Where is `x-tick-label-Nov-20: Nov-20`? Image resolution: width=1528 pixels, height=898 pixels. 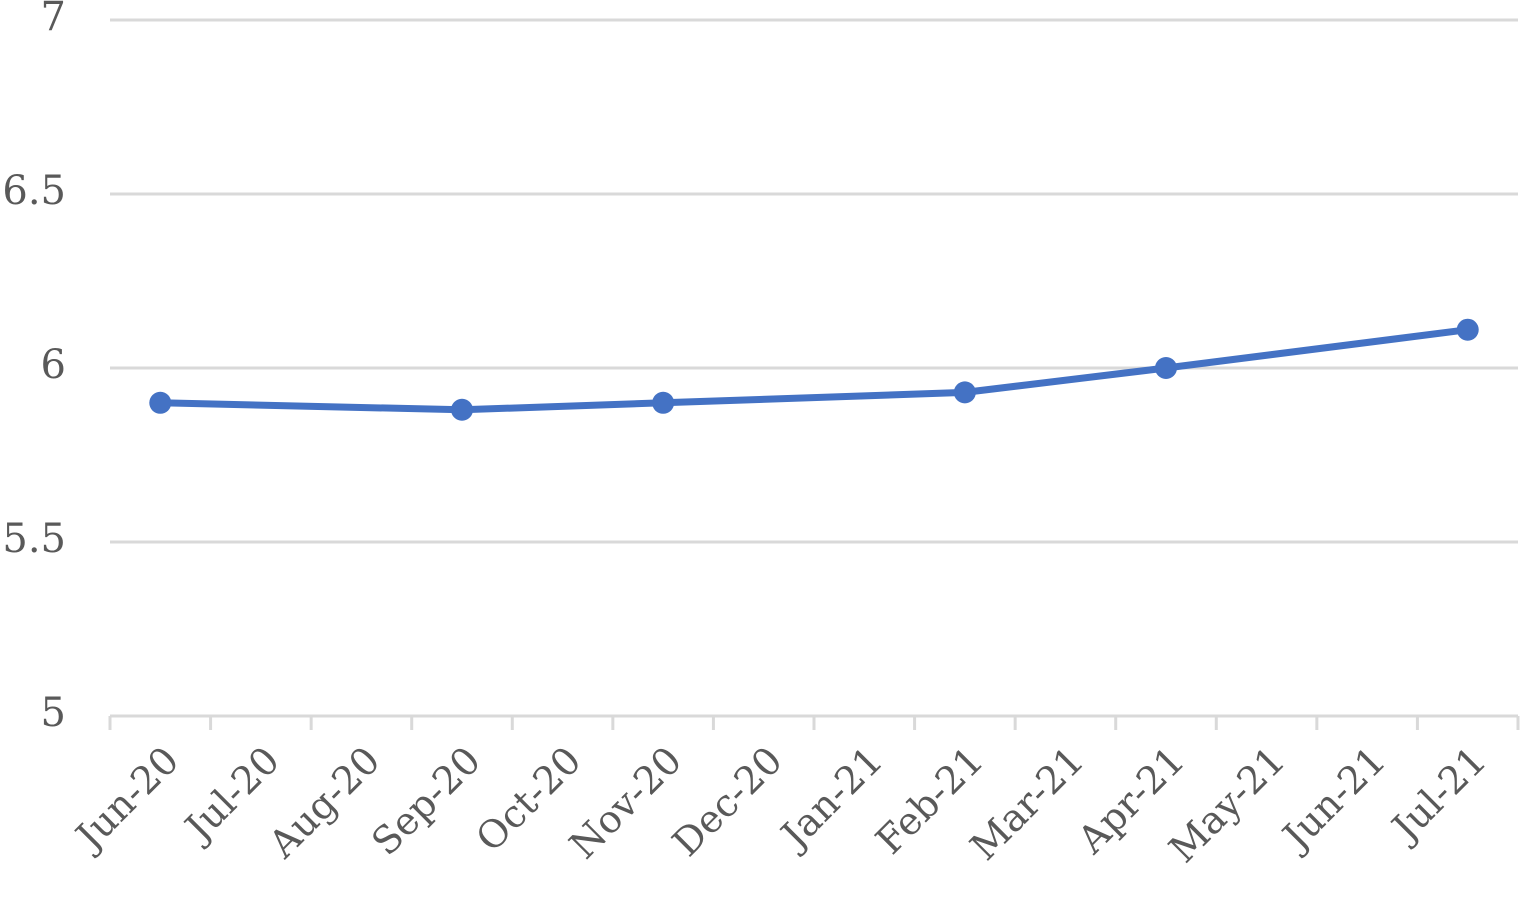
x-tick-label-Nov-20: Nov-20 is located at coordinates (625, 802).